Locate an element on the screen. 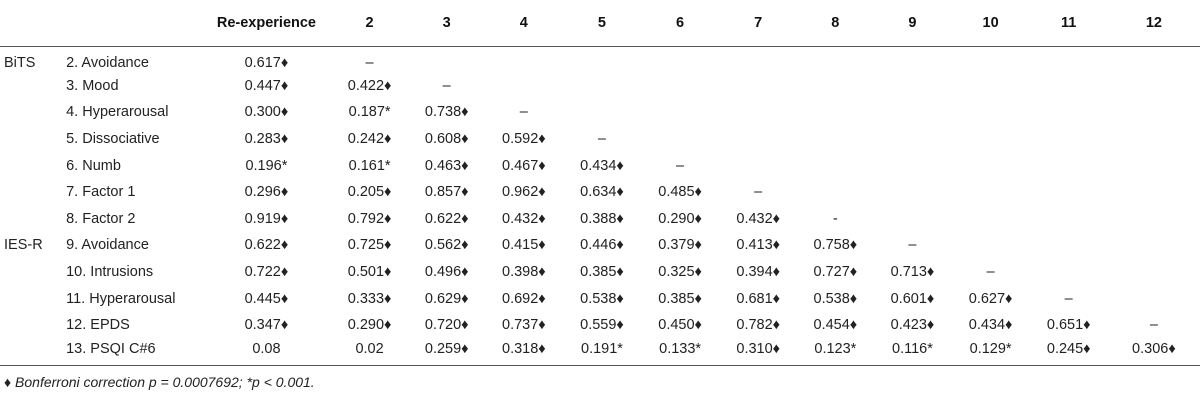 The width and height of the screenshot is (1200, 411). correlation-cell: 0.782♦ is located at coordinates (758, 325).